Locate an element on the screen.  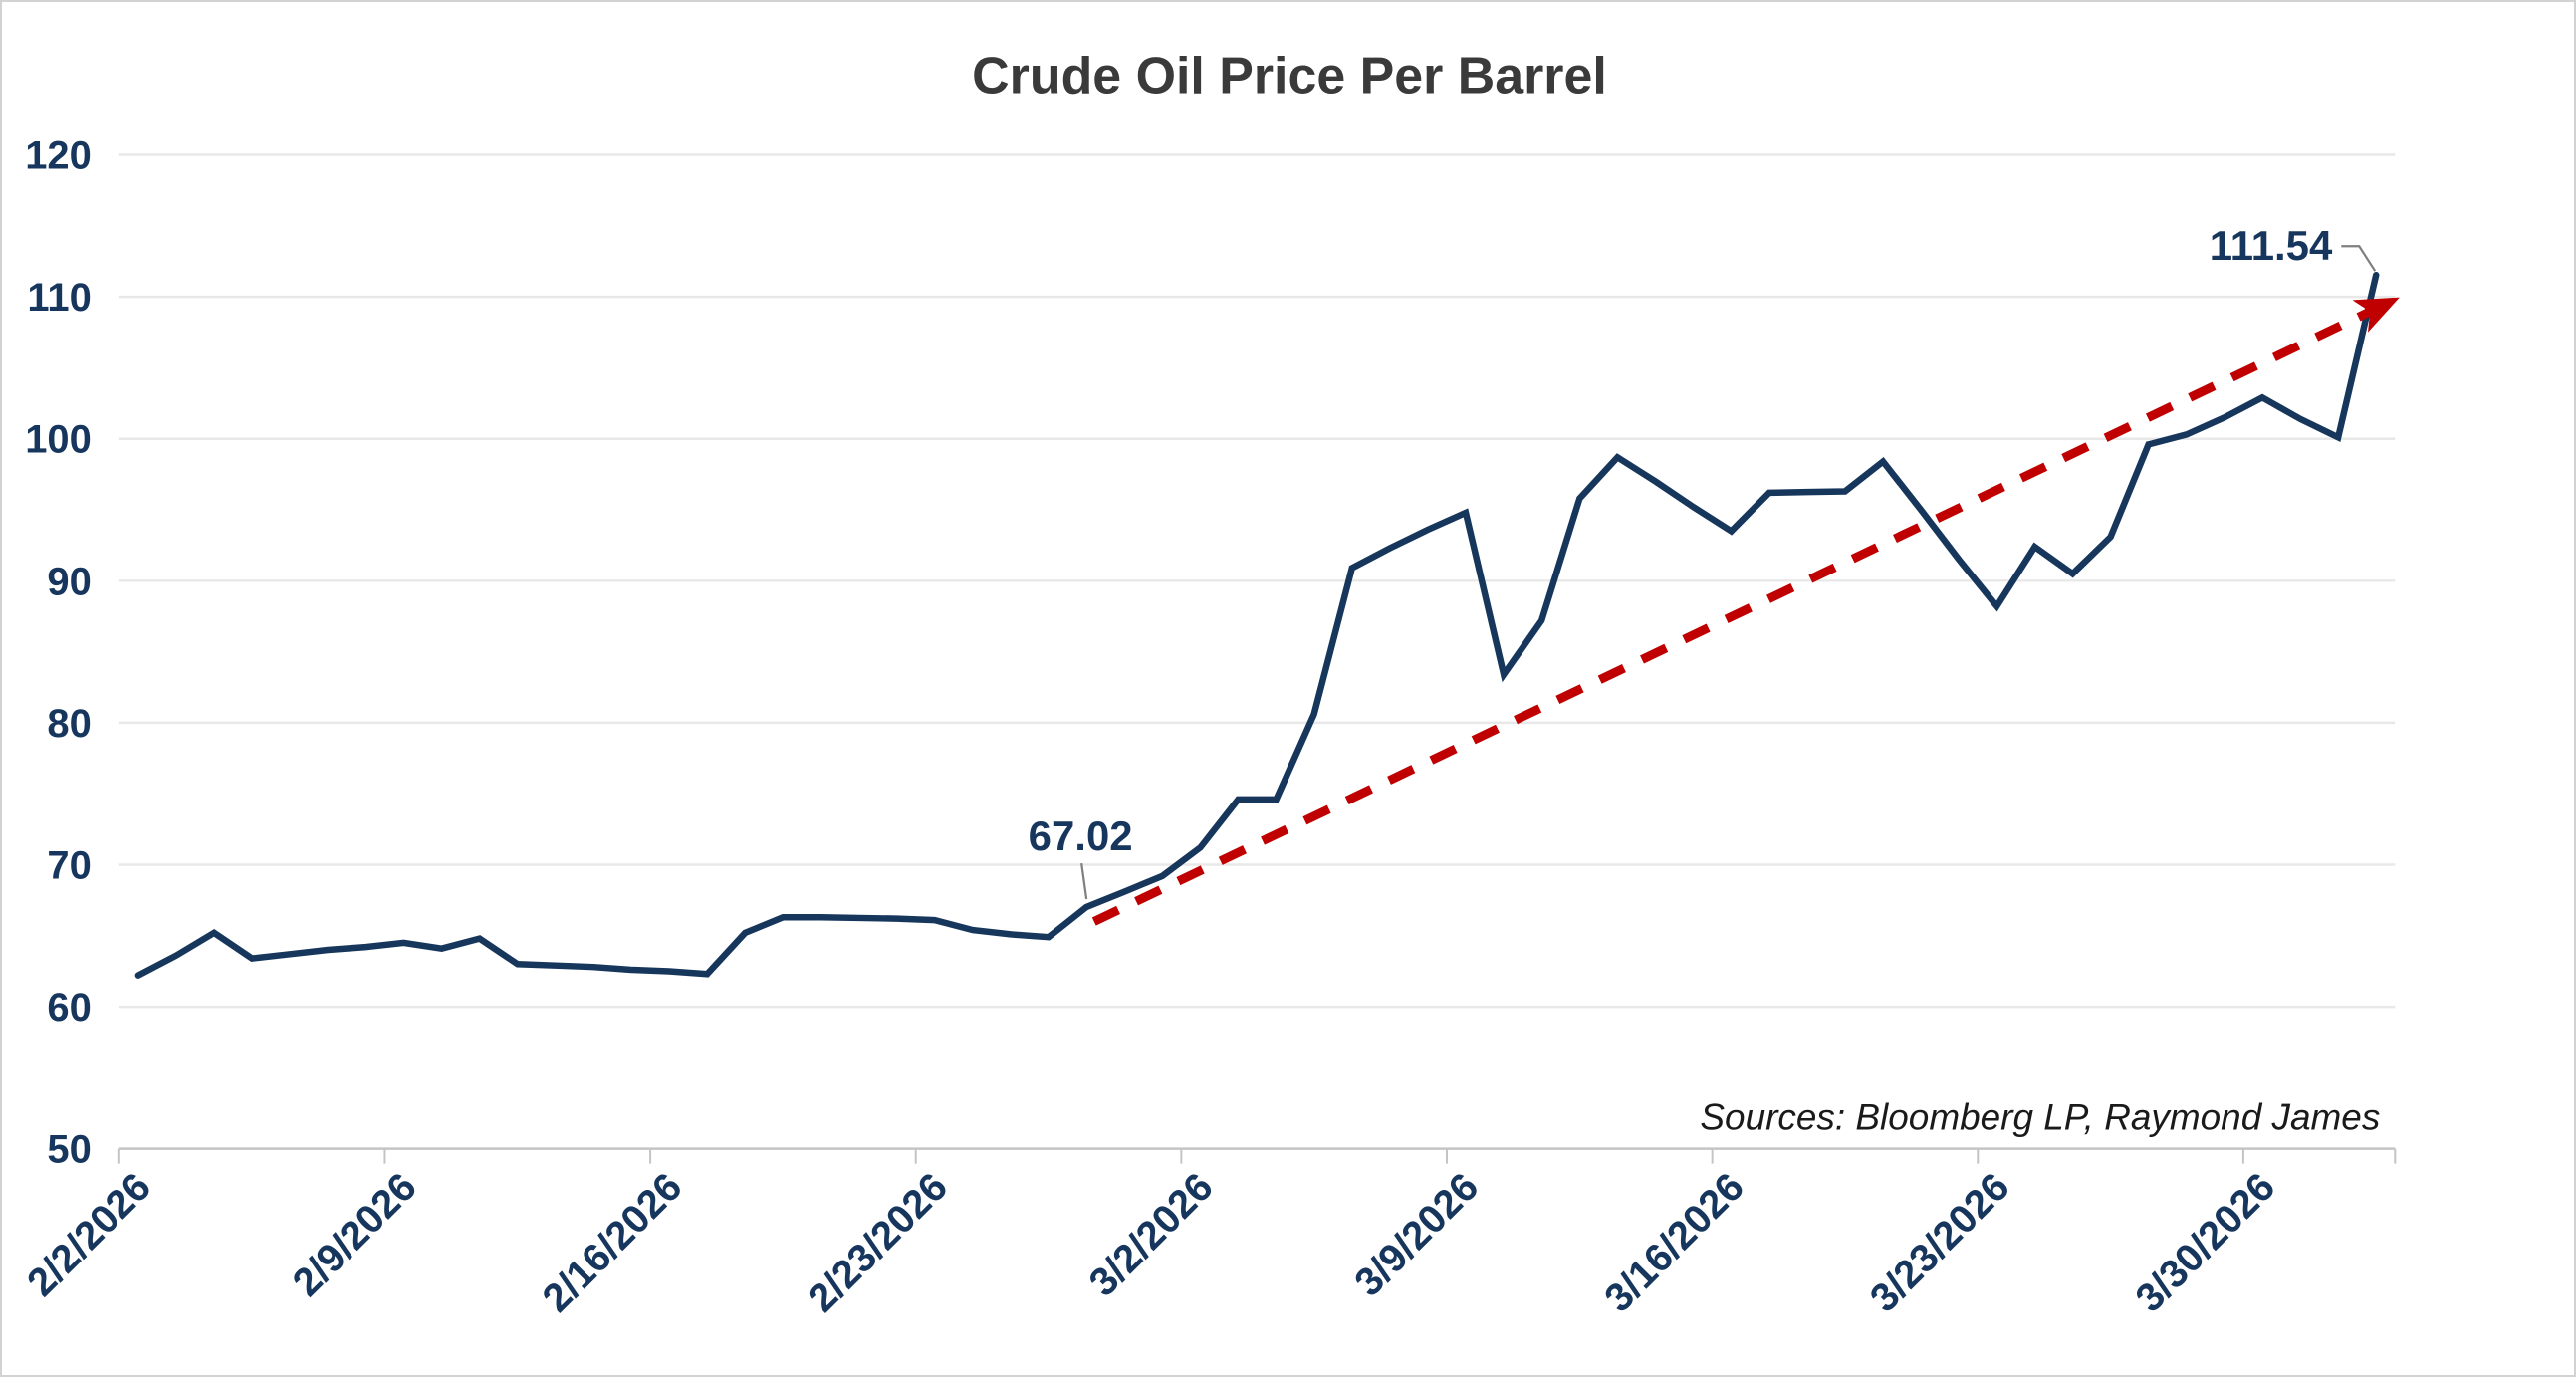
sources-note: Sources: Bloomberg LP, Raymond James is located at coordinates (2040, 1117).